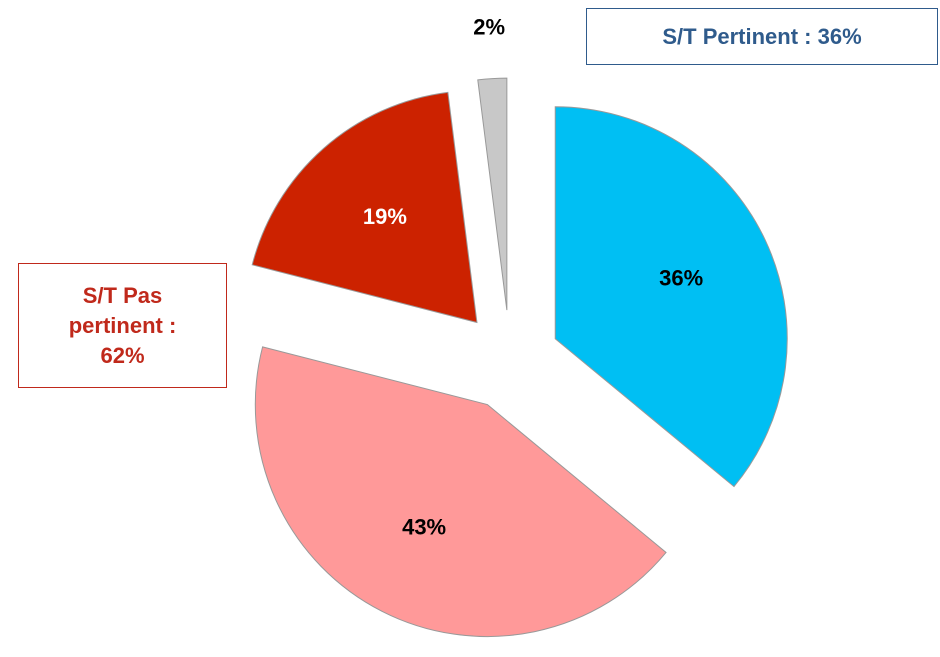  I want to click on annotation-text: 62%, so click(122, 355).